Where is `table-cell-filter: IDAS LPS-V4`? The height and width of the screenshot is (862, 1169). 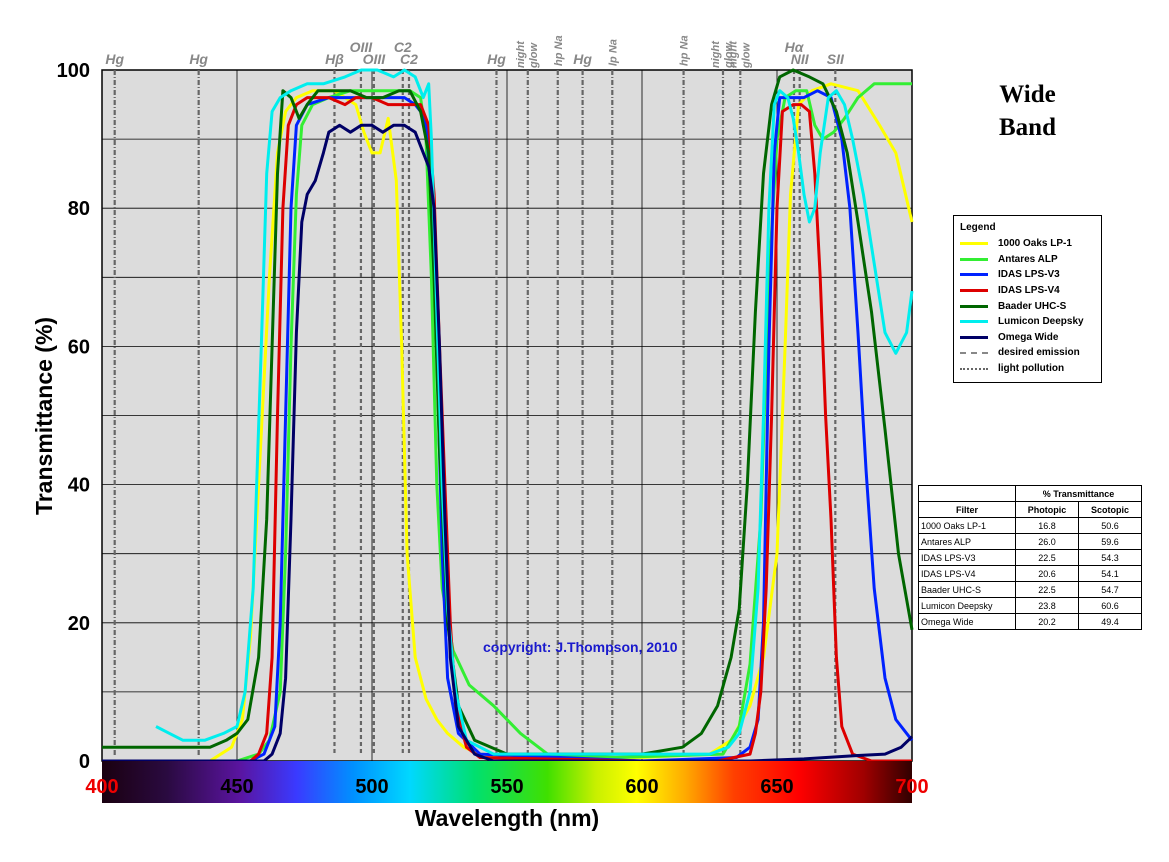 table-cell-filter: IDAS LPS-V4 is located at coordinates (967, 573).